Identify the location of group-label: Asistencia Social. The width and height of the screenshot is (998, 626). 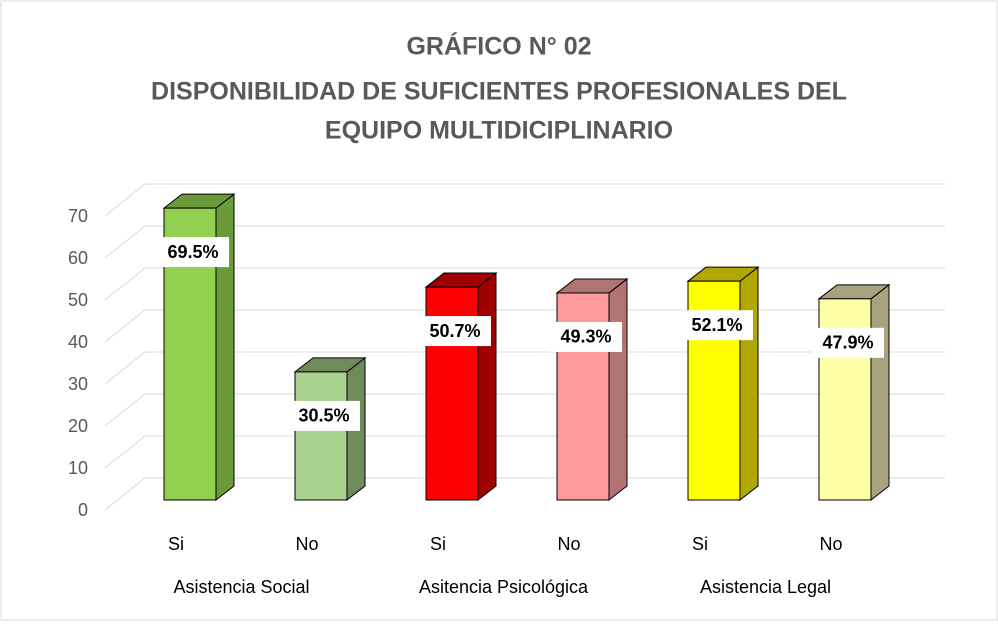
(241, 587).